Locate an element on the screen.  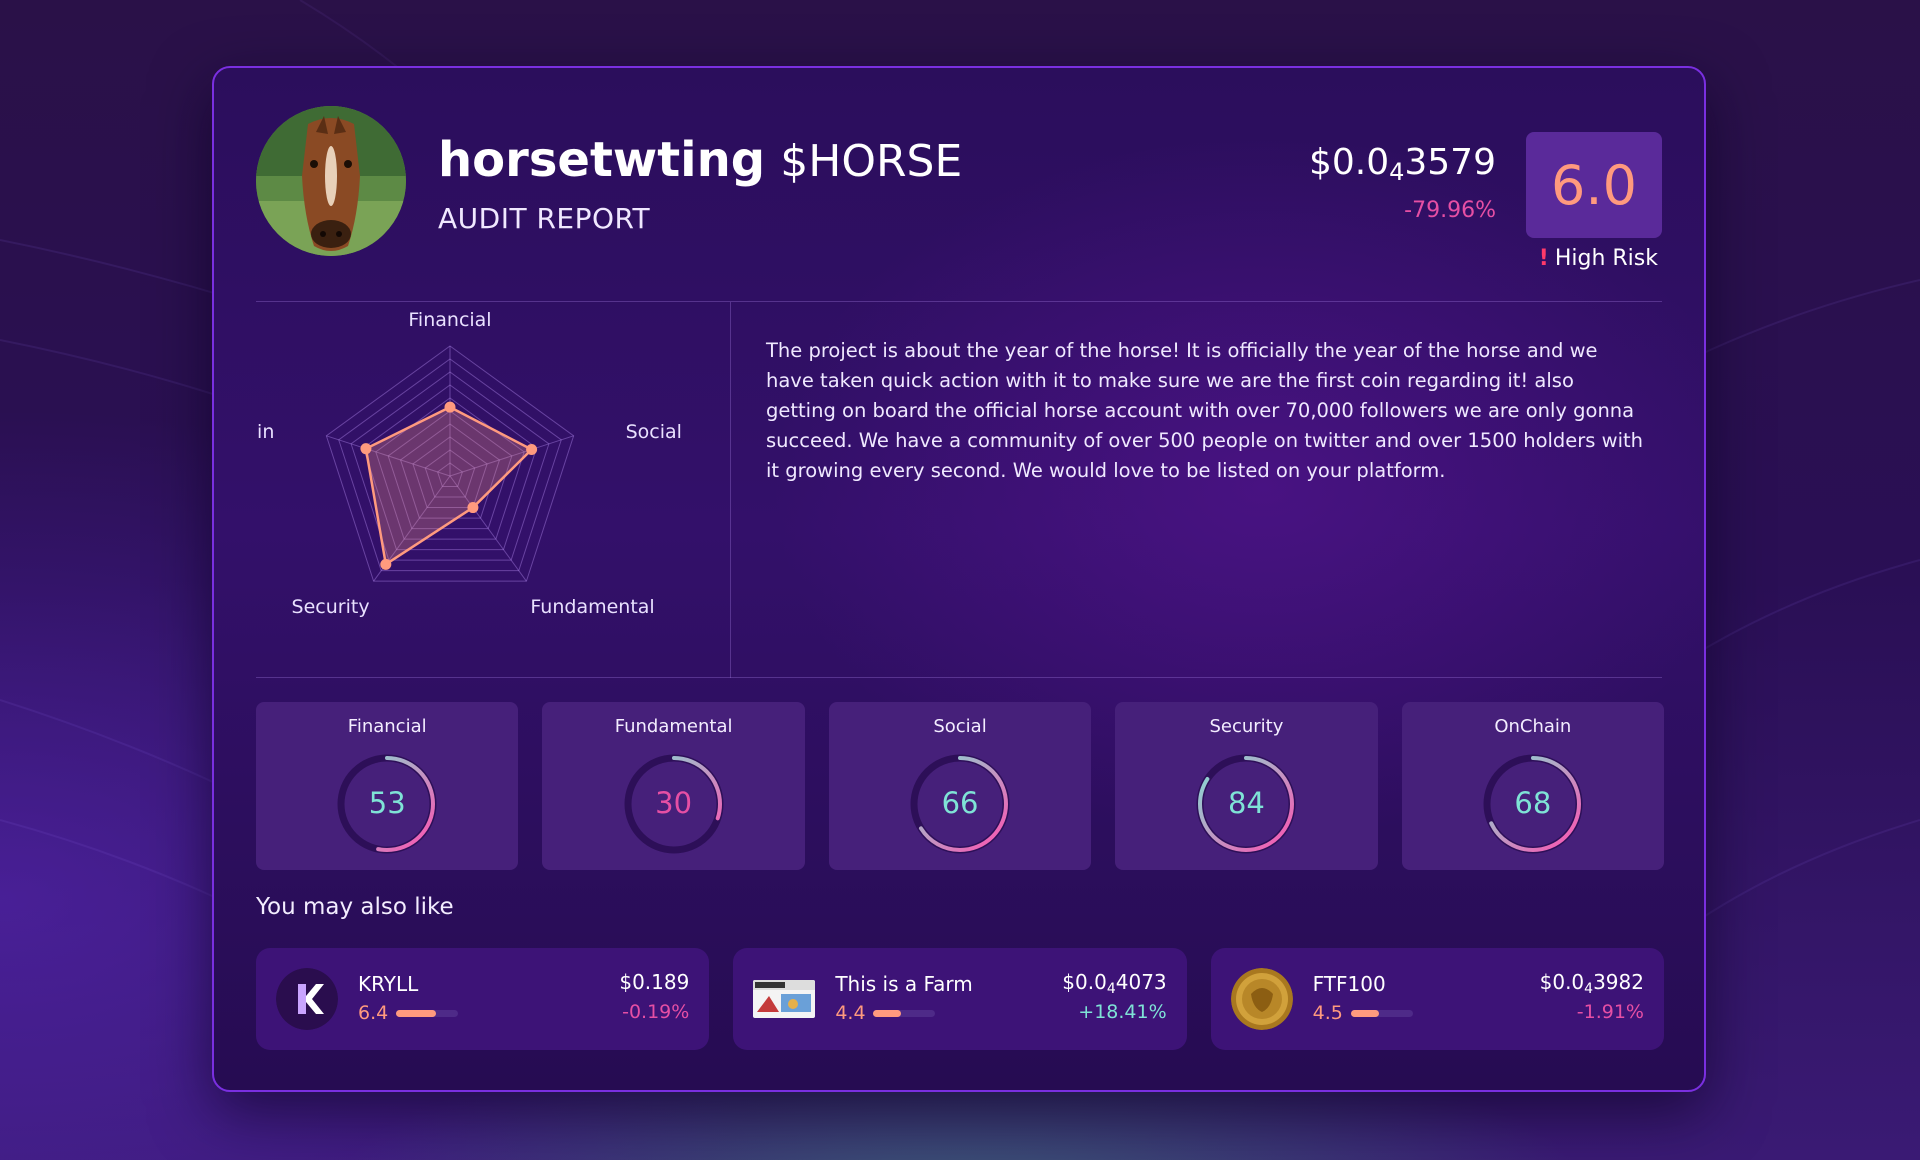
token-title: horsetwting $HORSE is located at coordinates (700, 160).